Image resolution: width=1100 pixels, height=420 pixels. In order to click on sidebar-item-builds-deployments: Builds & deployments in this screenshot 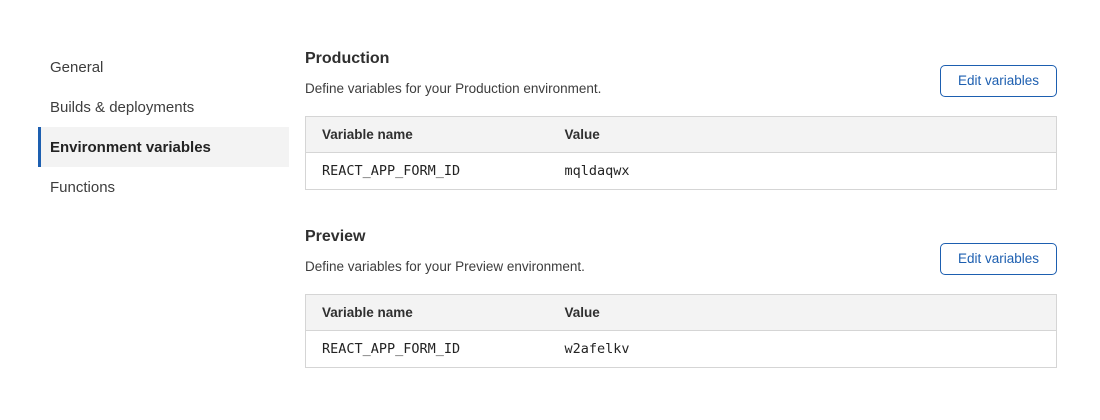, I will do `click(163, 107)`.